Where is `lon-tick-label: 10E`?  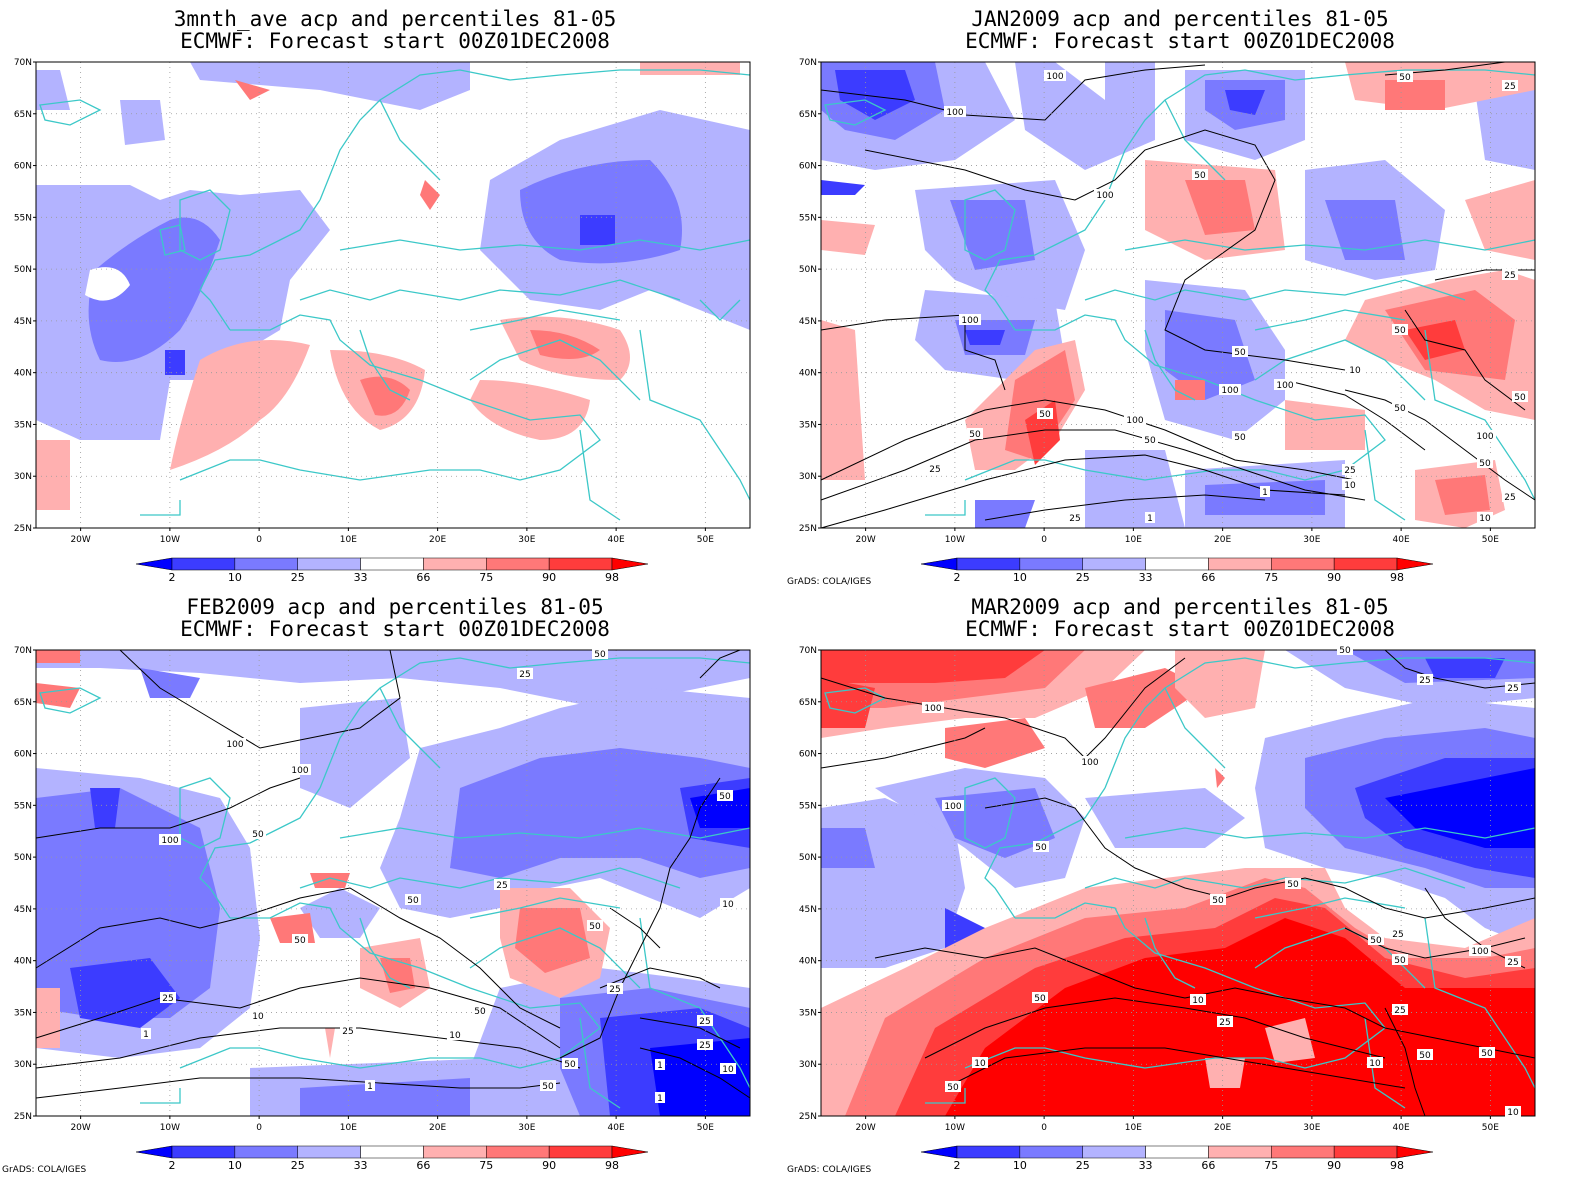
lon-tick-label: 10E is located at coordinates (348, 1128).